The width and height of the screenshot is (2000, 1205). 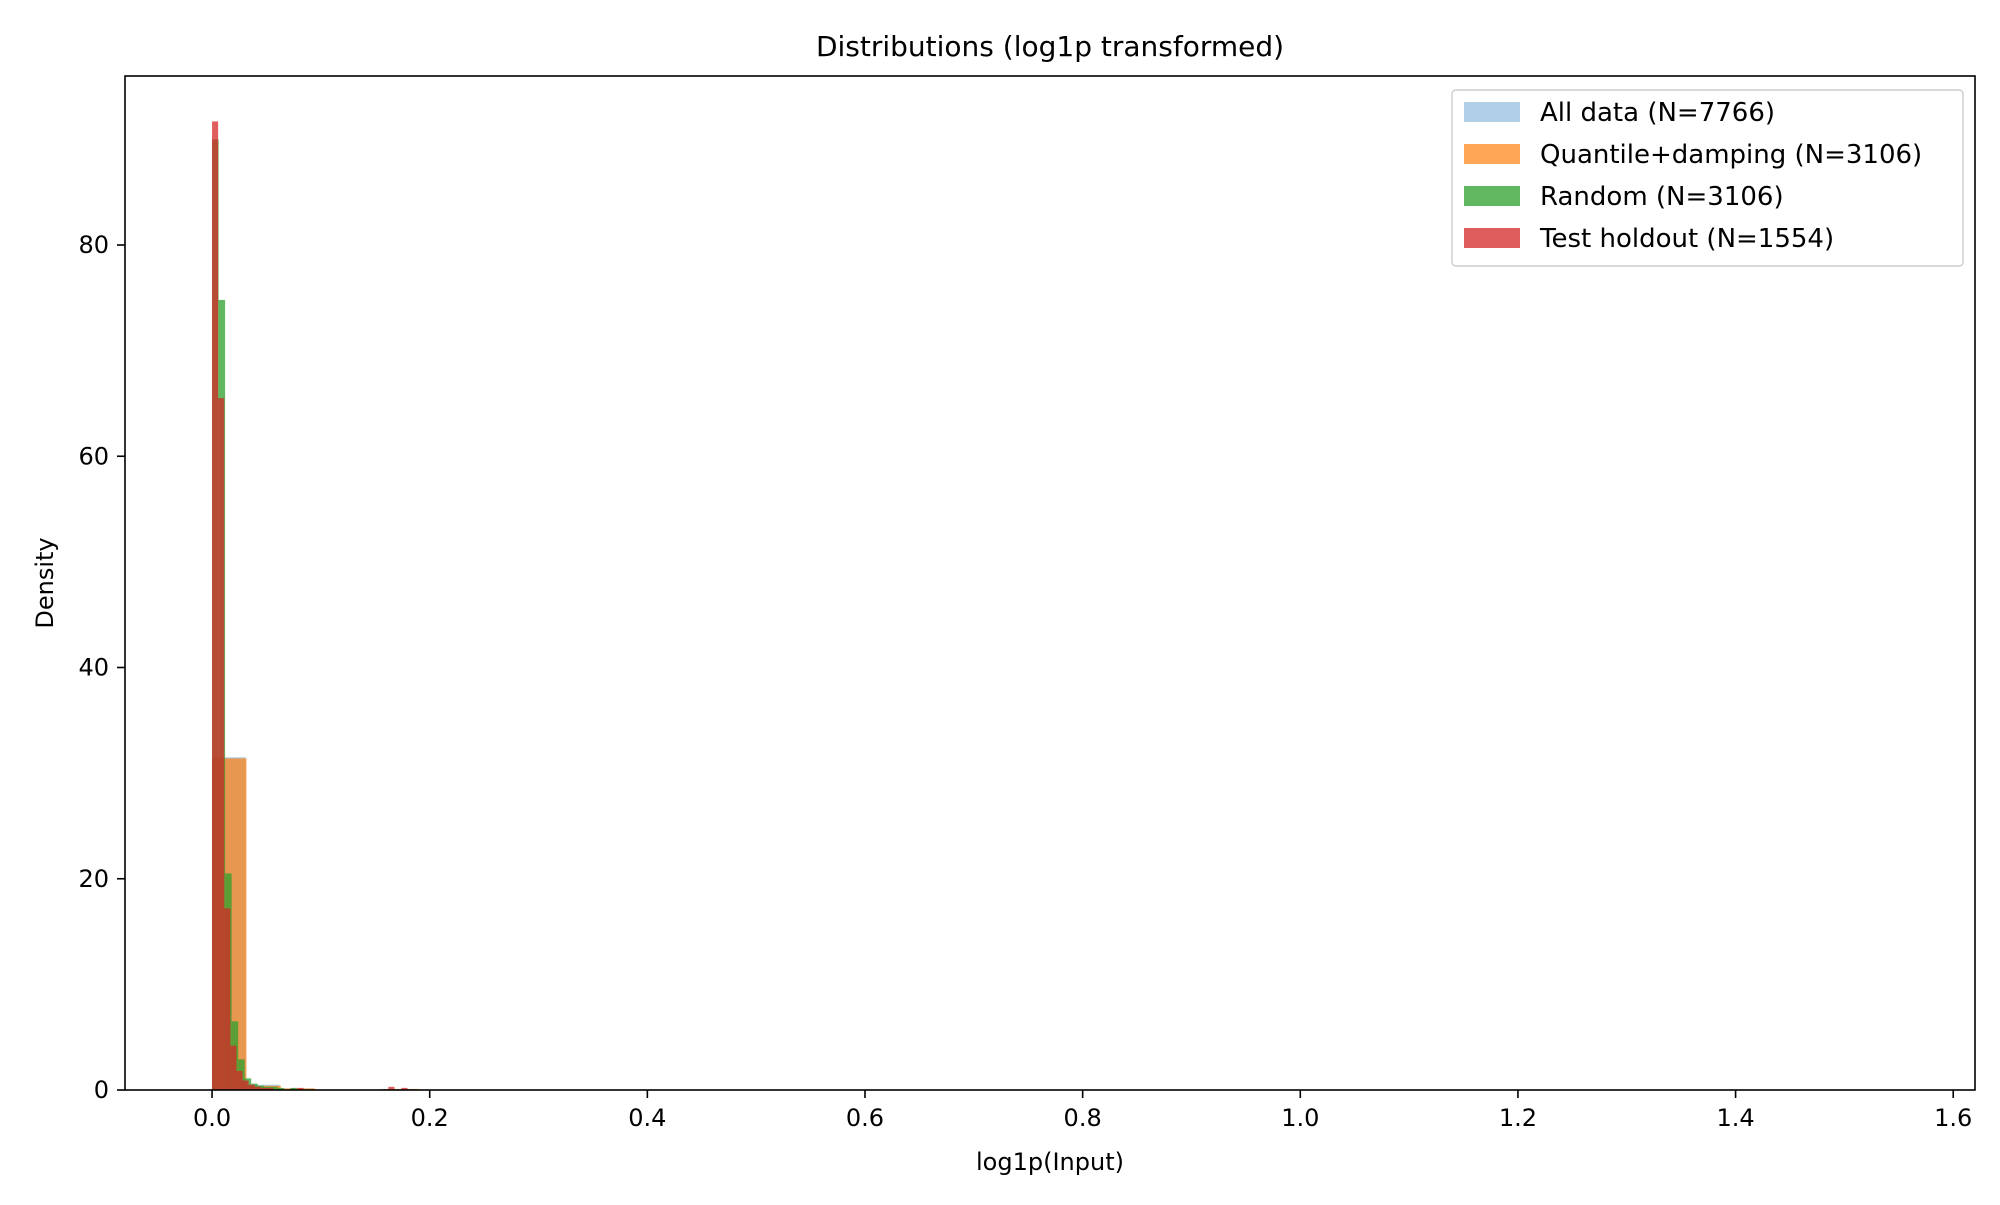 I want to click on y-axis-label: Density, so click(x=45, y=582).